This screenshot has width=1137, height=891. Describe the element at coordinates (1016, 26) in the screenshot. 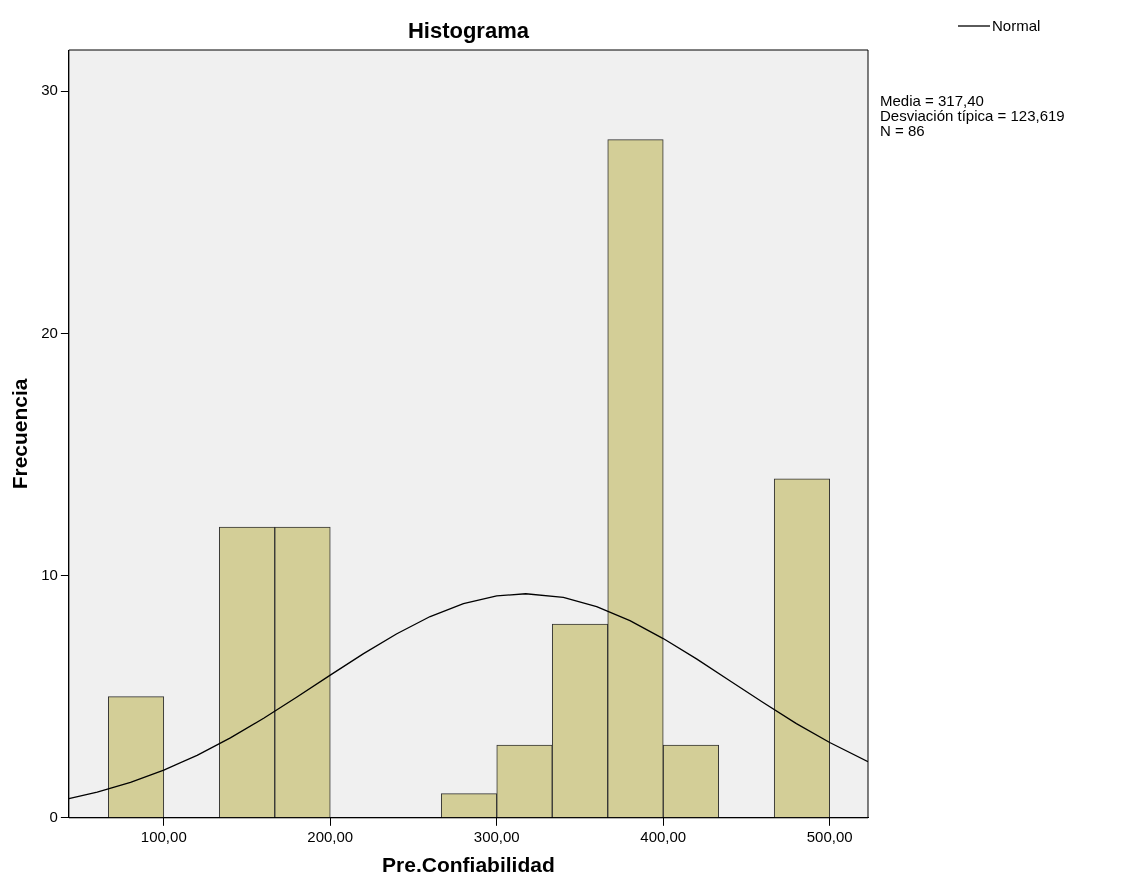

I see `legend-label: Normal` at that location.